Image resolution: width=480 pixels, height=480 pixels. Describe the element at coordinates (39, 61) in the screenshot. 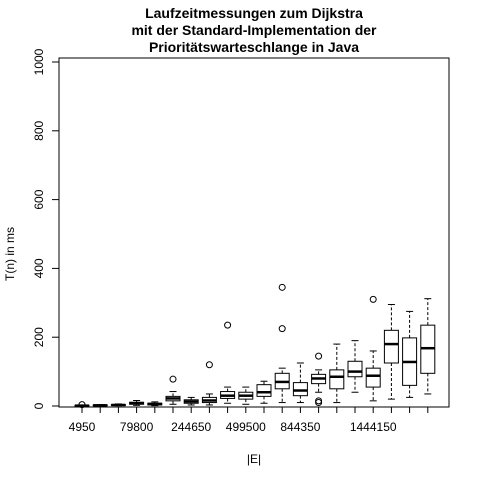

I see `y-tick-label-1000: 1000` at that location.